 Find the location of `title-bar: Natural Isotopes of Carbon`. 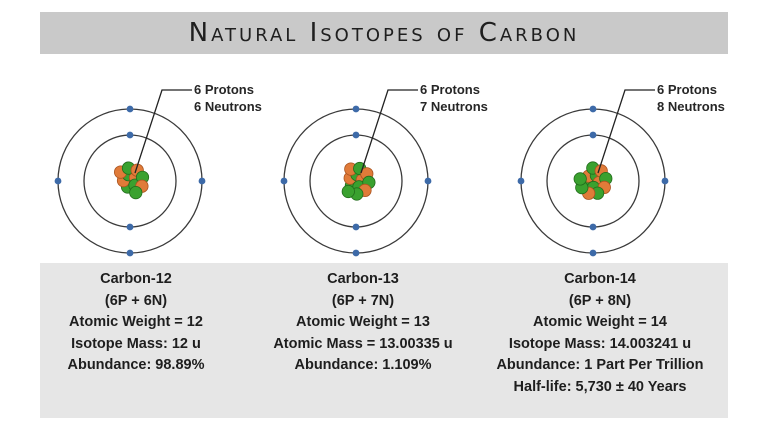

title-bar: Natural Isotopes of Carbon is located at coordinates (384, 33).